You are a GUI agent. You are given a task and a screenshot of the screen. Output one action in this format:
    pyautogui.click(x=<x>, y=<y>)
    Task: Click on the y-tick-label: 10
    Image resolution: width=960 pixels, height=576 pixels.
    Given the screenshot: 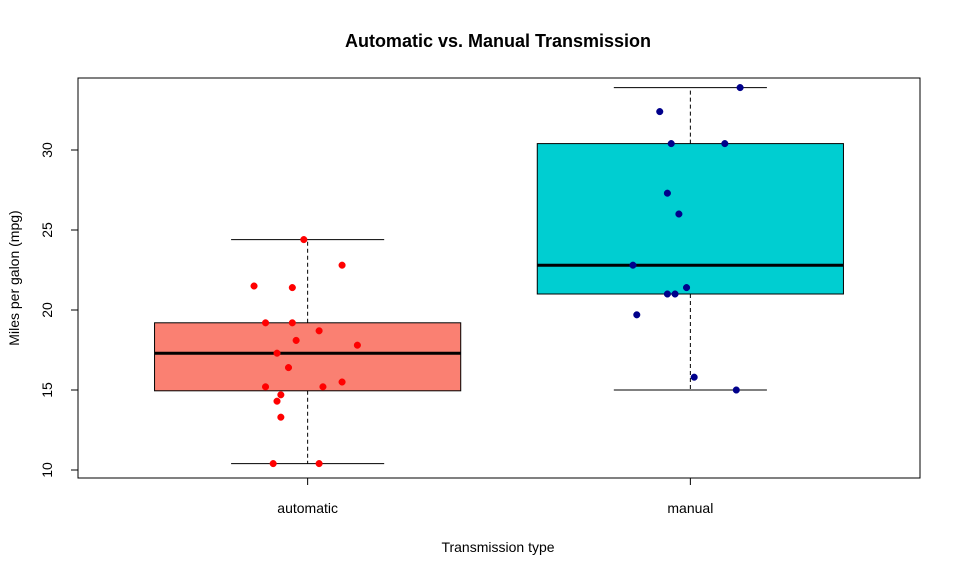 What is the action you would take?
    pyautogui.click(x=47, y=470)
    